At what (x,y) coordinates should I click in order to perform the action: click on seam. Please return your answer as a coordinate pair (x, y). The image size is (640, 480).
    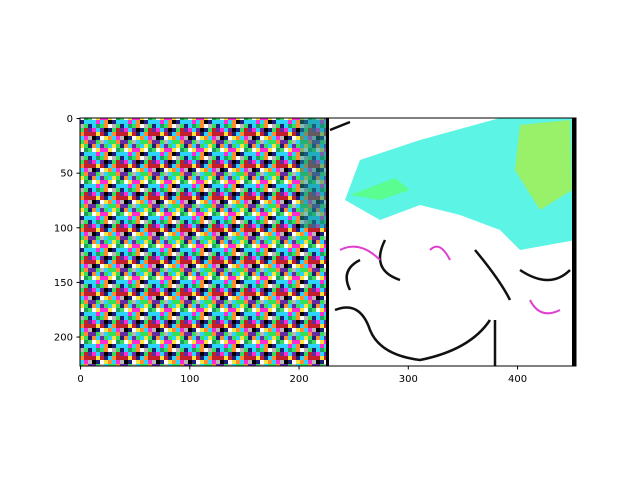
    Looking at the image, I should click on (327, 242).